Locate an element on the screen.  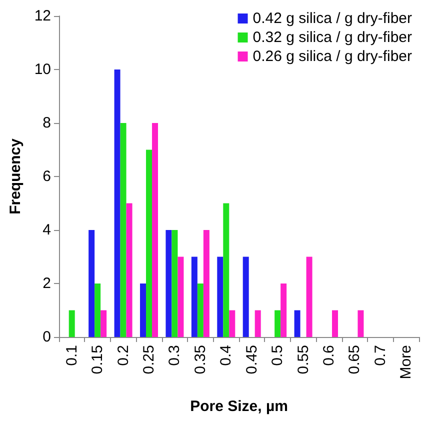
y-tick-label: 4 is located at coordinates (46, 230).